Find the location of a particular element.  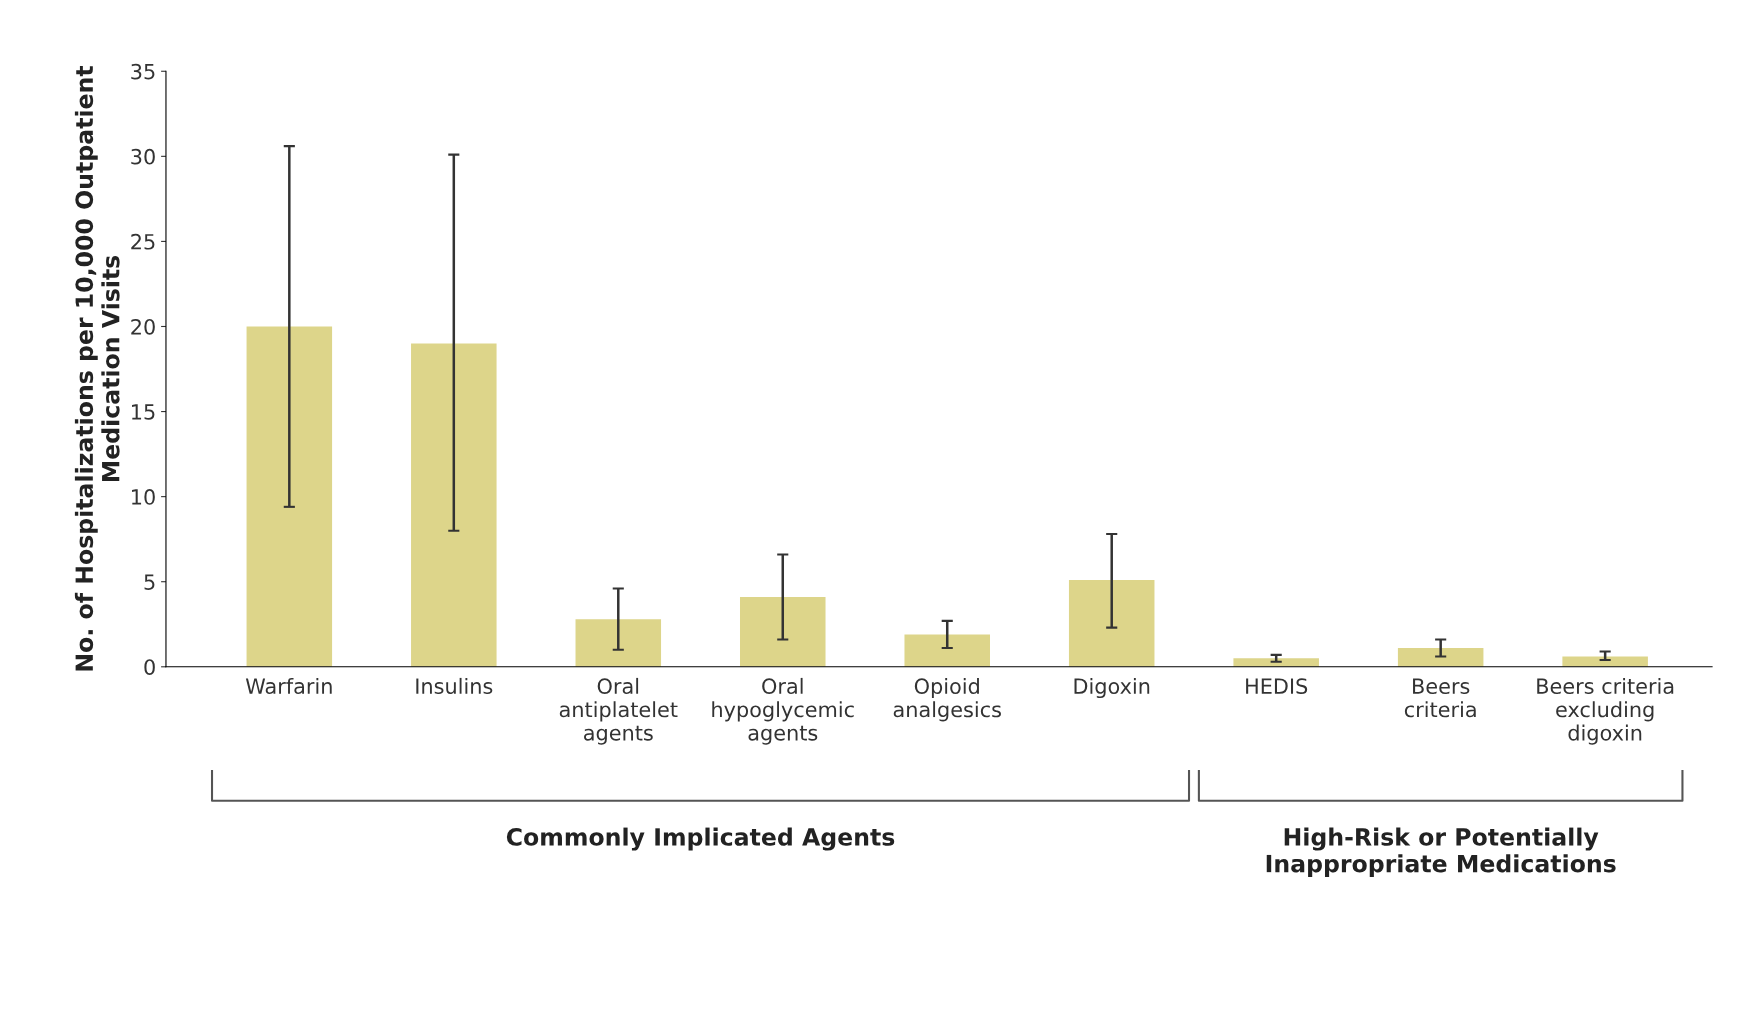

x-tick-label: Warfarin is located at coordinates (288, 686).